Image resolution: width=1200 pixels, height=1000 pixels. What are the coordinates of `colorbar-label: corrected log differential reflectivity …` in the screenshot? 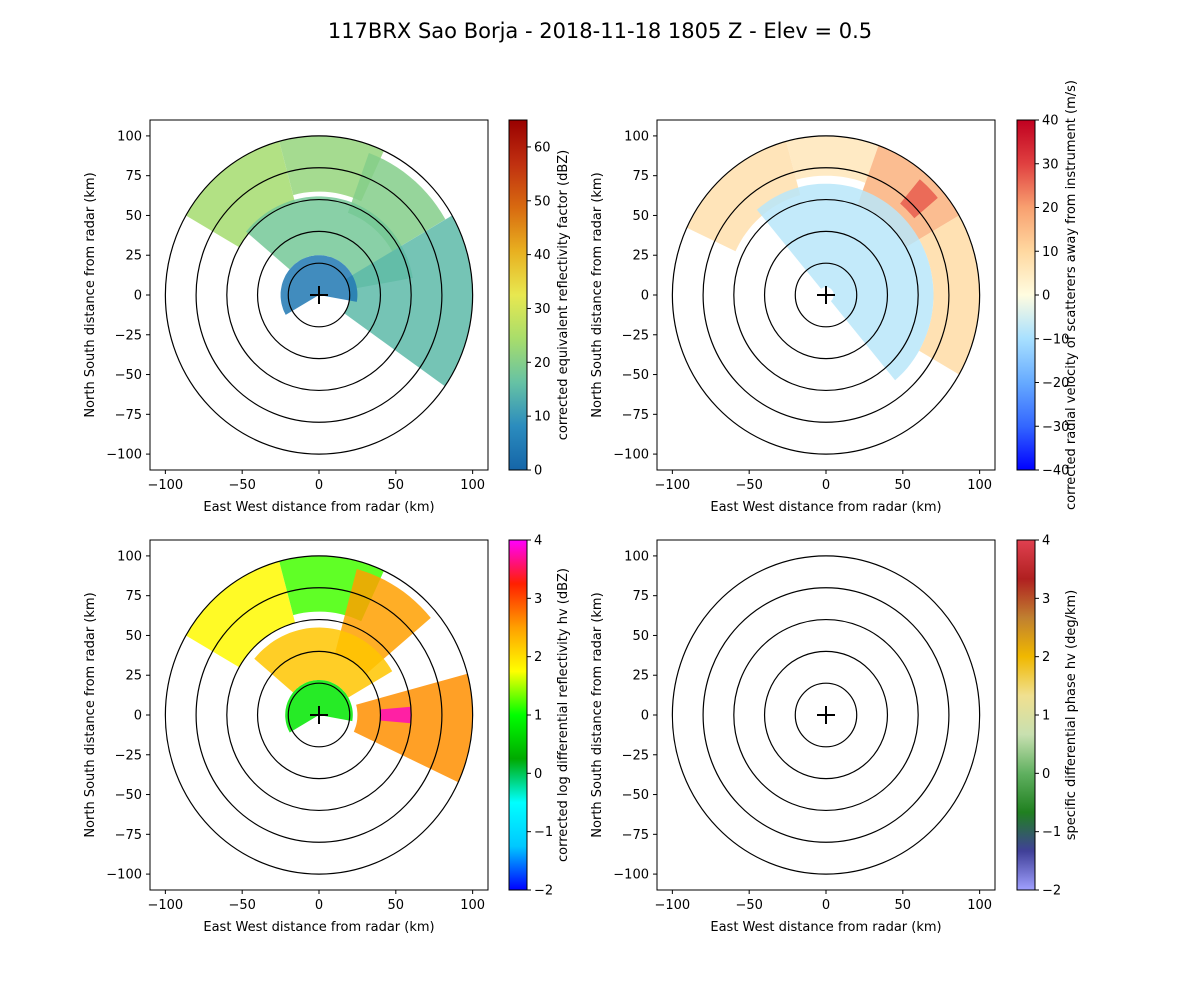 It's located at (563, 715).